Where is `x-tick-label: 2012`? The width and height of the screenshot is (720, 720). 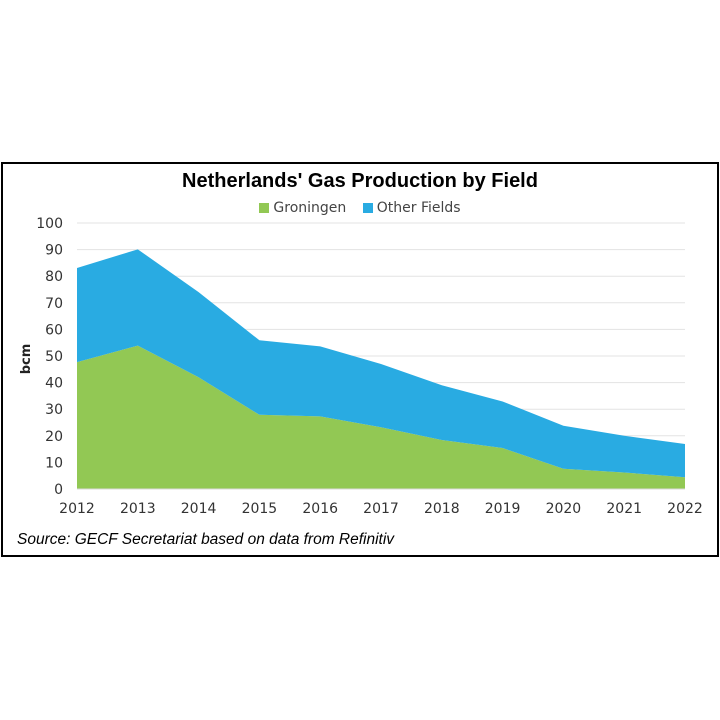
x-tick-label: 2012 is located at coordinates (77, 509).